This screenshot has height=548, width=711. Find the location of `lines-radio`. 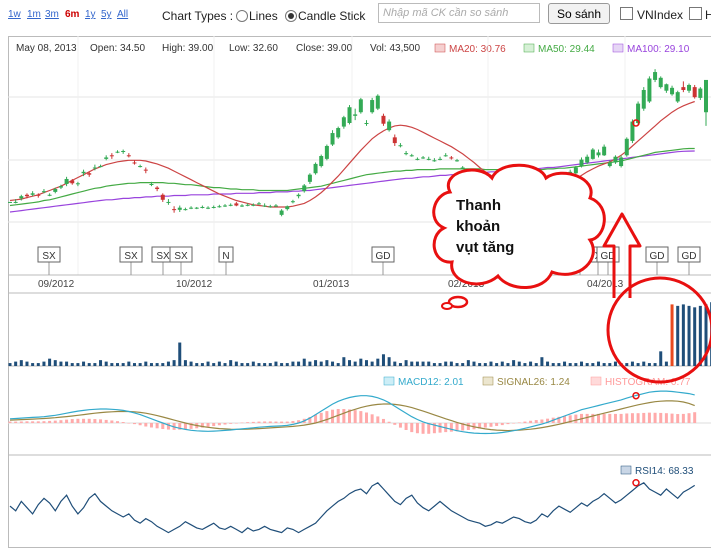

lines-radio is located at coordinates (242, 16).